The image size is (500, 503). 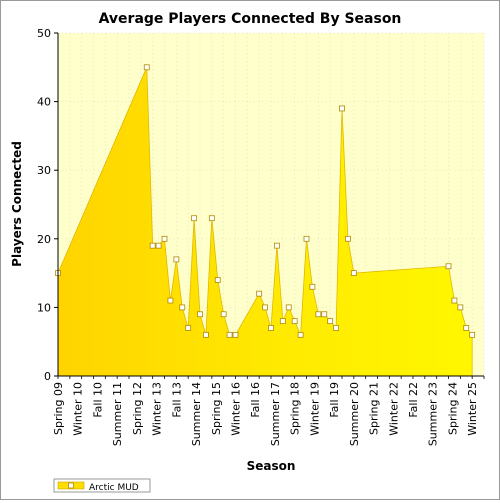 I want to click on x-tick-label: Fall 19, so click(x=334, y=400).